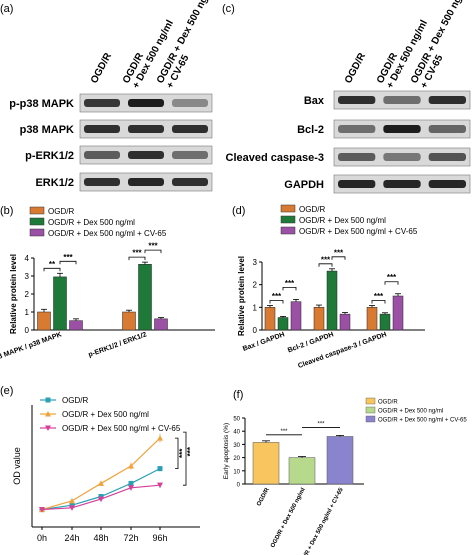 The image size is (474, 555). Describe the element at coordinates (321, 521) in the screenshot. I see `x-tick-label: OGD/R + Dex 500 ng/ml + CV-65` at that location.